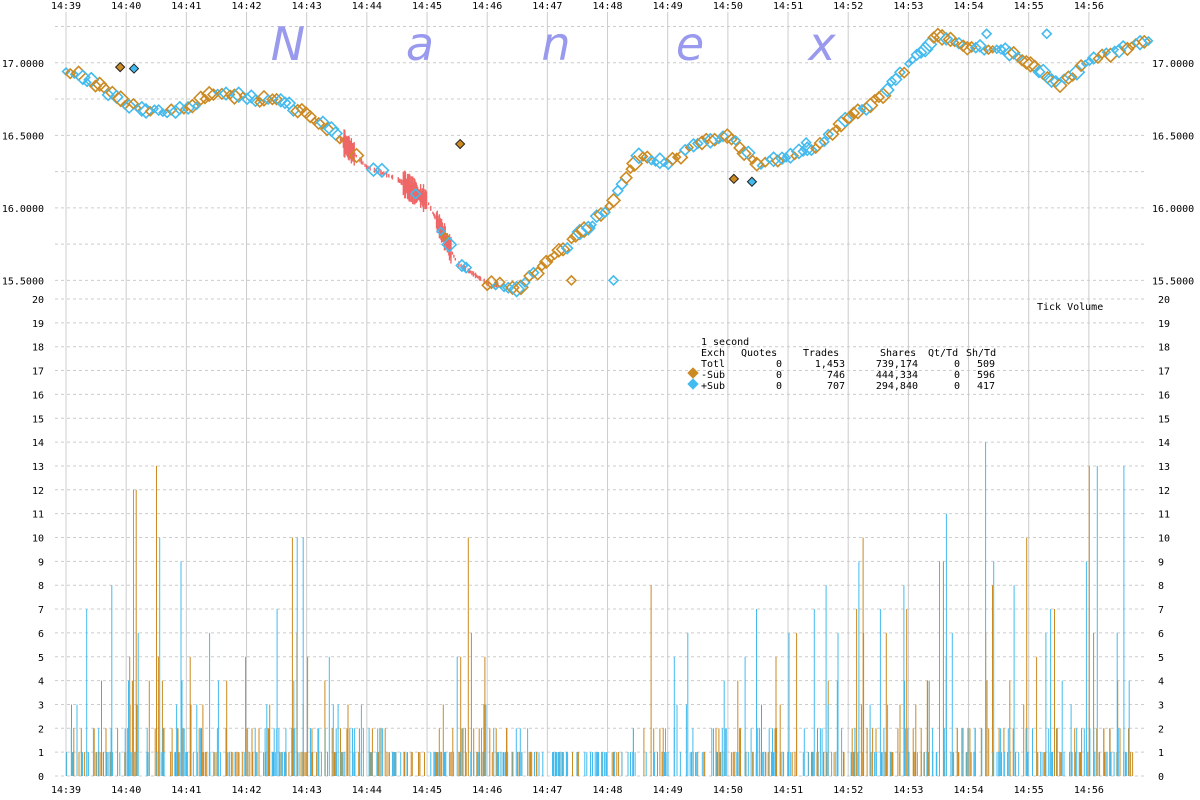 The image size is (1200, 800). What do you see at coordinates (1161, 634) in the screenshot?
I see `volume-tick-label-right: 6` at bounding box center [1161, 634].